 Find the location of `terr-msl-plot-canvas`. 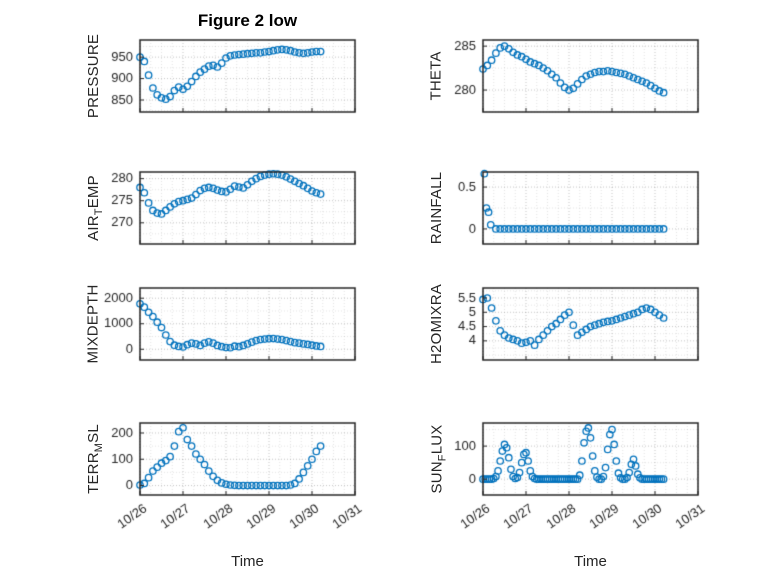

terr-msl-plot-canvas is located at coordinates (225, 492).